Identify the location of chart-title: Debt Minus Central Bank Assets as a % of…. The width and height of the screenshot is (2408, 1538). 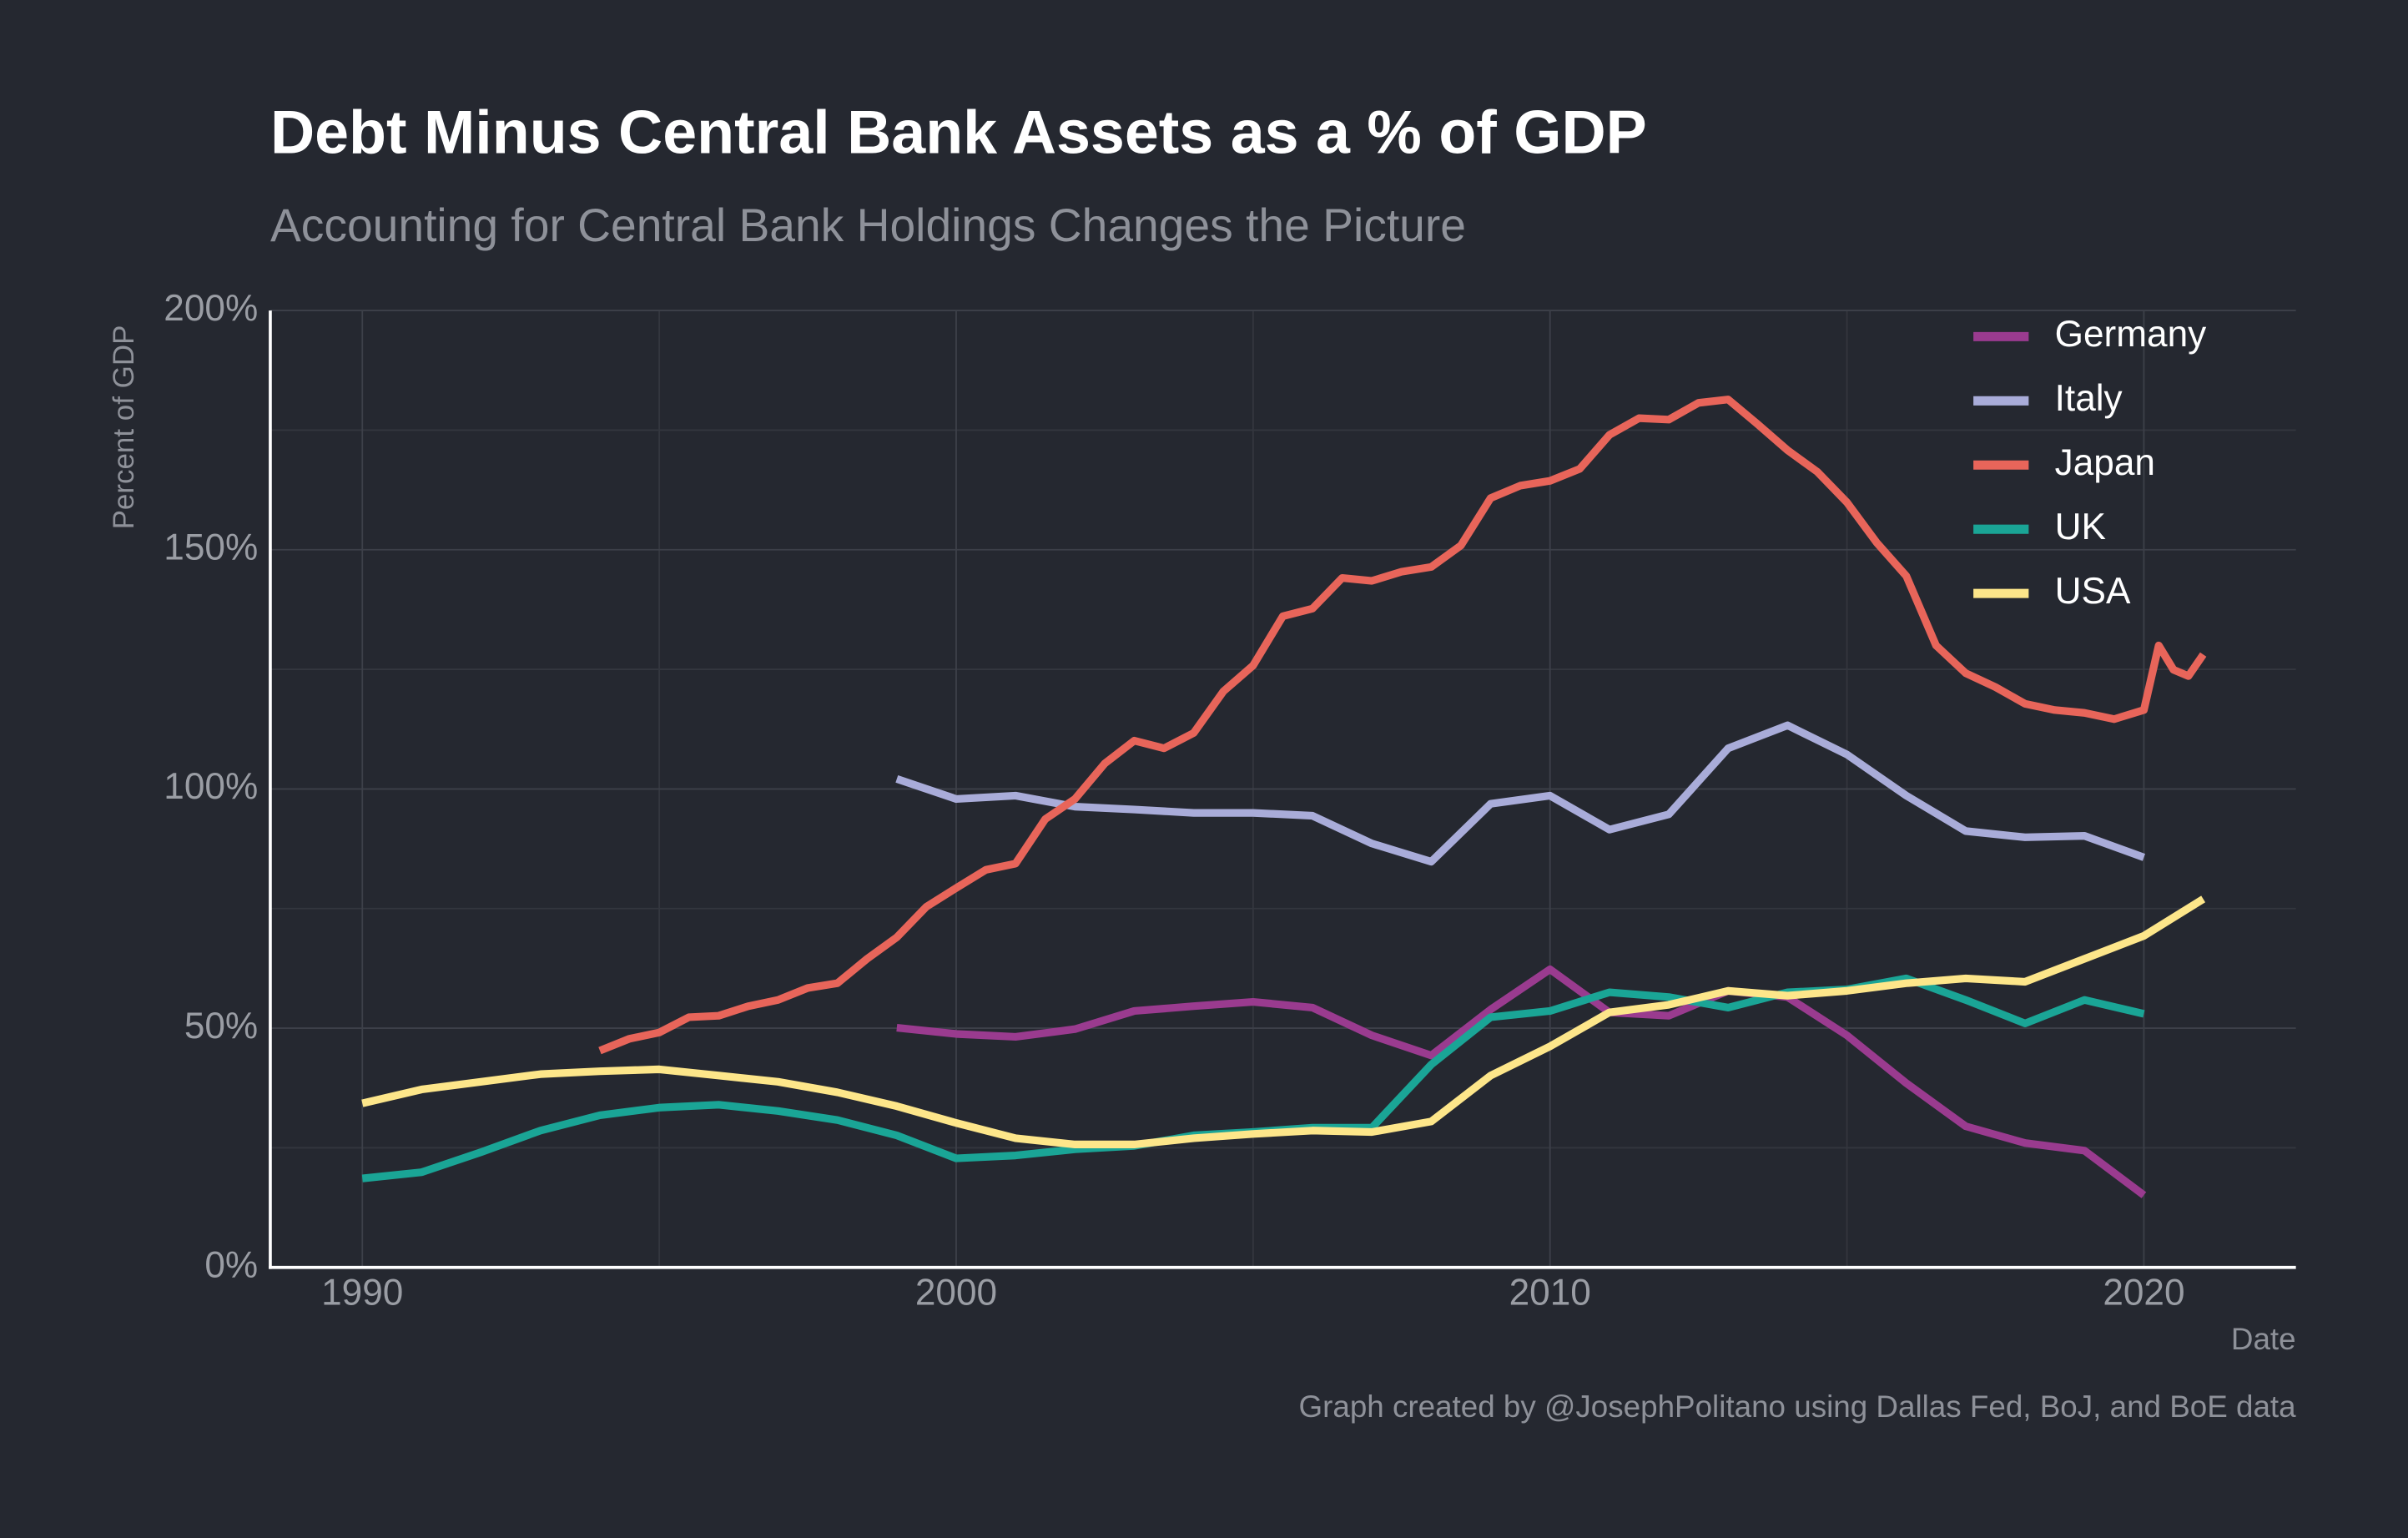
(958, 132).